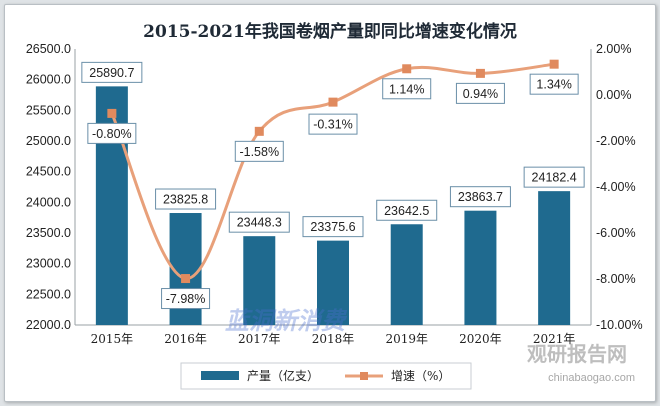 This screenshot has height=406, width=660. I want to click on legend-label-rate: 增速（%）, so click(420, 376).